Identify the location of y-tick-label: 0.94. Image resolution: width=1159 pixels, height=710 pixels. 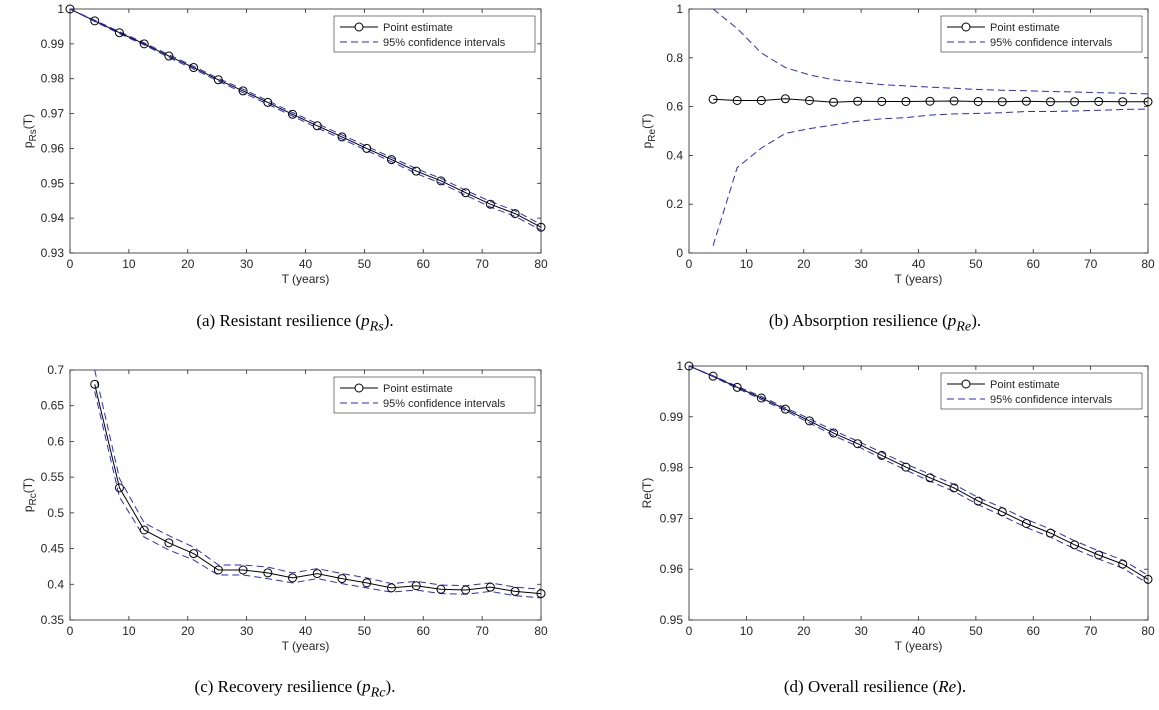
(53, 218).